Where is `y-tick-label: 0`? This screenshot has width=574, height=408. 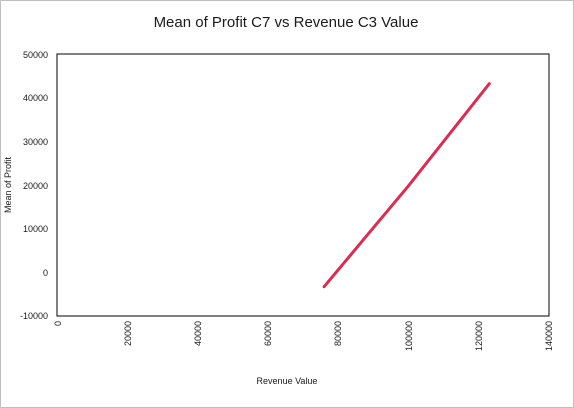 y-tick-label: 0 is located at coordinates (45, 273).